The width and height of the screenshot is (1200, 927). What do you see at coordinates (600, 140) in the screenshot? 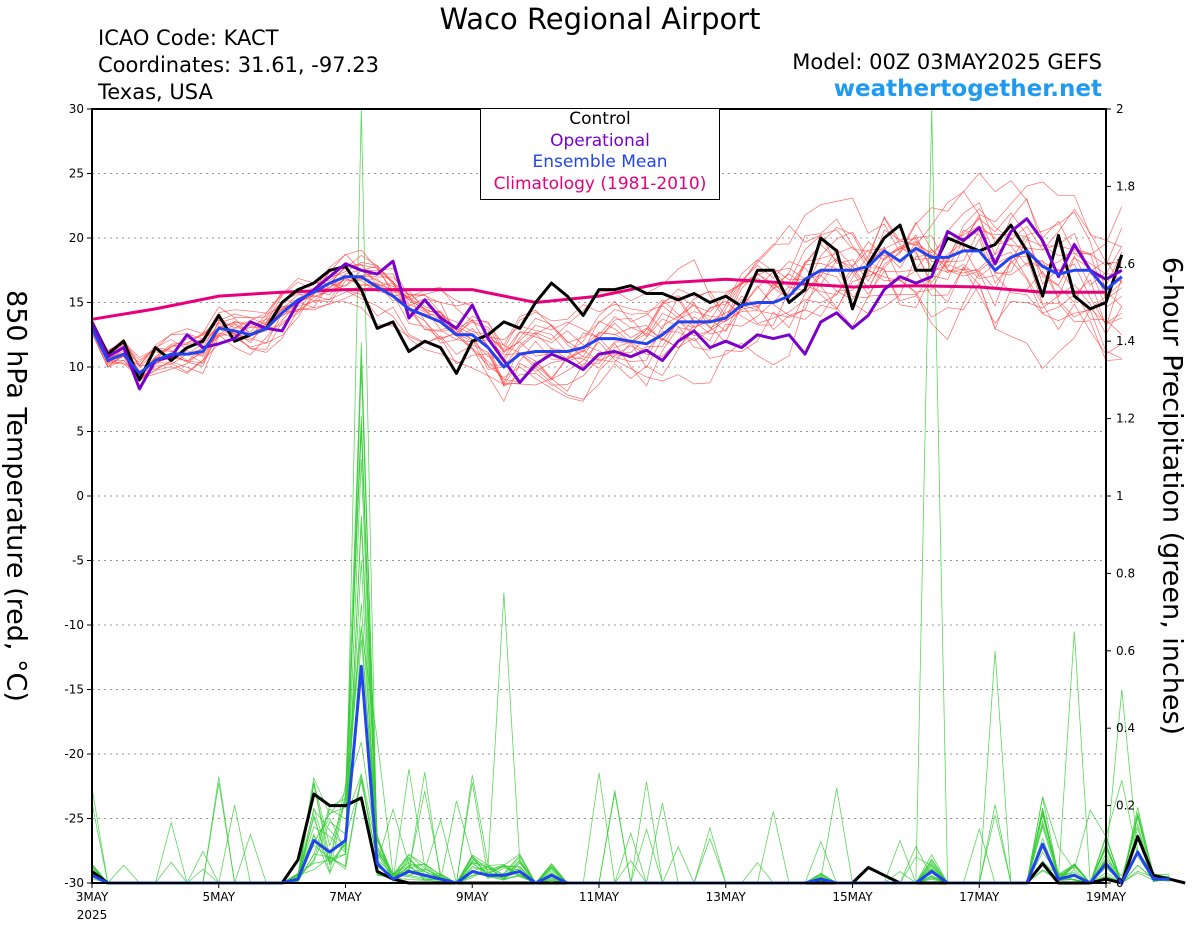
I see `legend-operational: Operational` at bounding box center [600, 140].